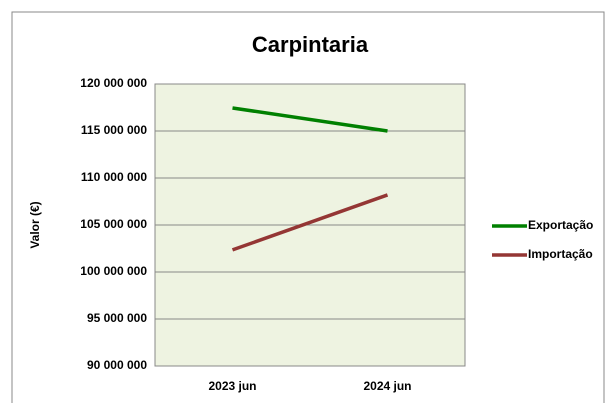 Image resolution: width=610 pixels, height=403 pixels. What do you see at coordinates (232, 386) in the screenshot?
I see `x-tick-label: 2023 jun` at bounding box center [232, 386].